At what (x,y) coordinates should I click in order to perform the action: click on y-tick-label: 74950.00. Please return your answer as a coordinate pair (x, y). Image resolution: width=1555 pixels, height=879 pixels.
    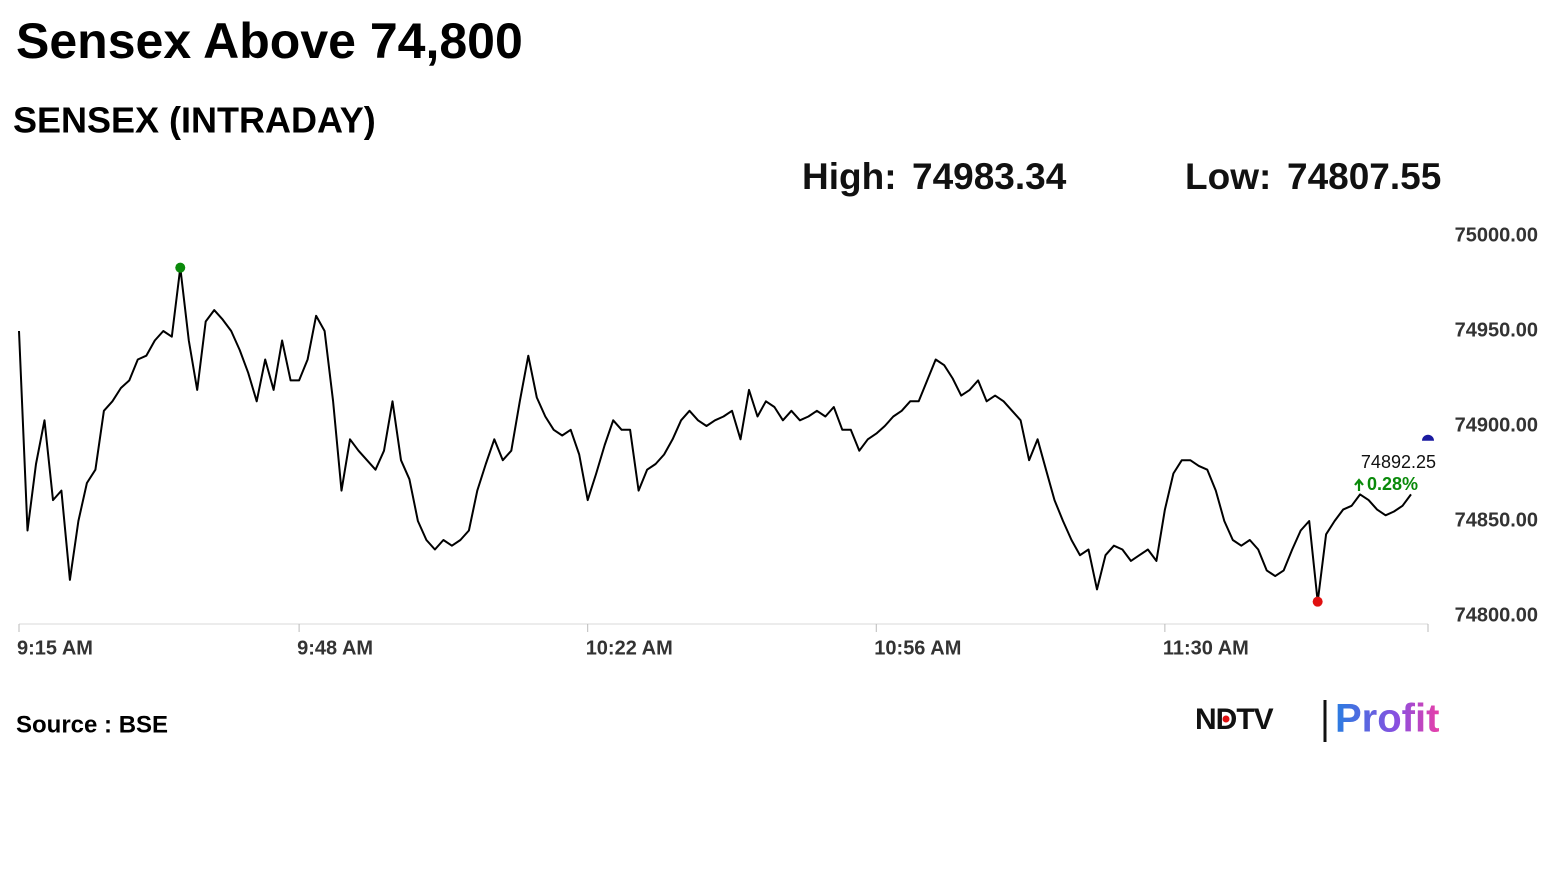
    Looking at the image, I should click on (1496, 330).